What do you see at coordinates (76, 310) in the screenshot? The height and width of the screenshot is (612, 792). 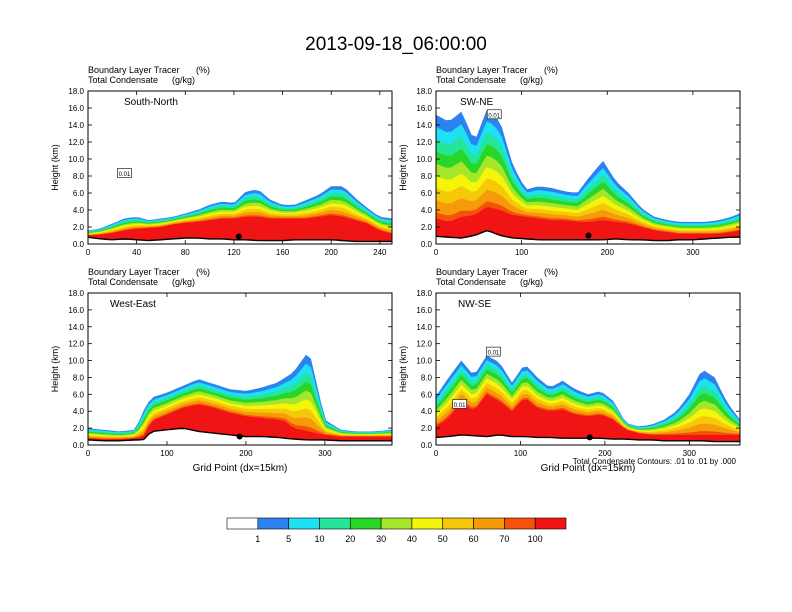 I see `y-tick-label: 16.0` at bounding box center [76, 310].